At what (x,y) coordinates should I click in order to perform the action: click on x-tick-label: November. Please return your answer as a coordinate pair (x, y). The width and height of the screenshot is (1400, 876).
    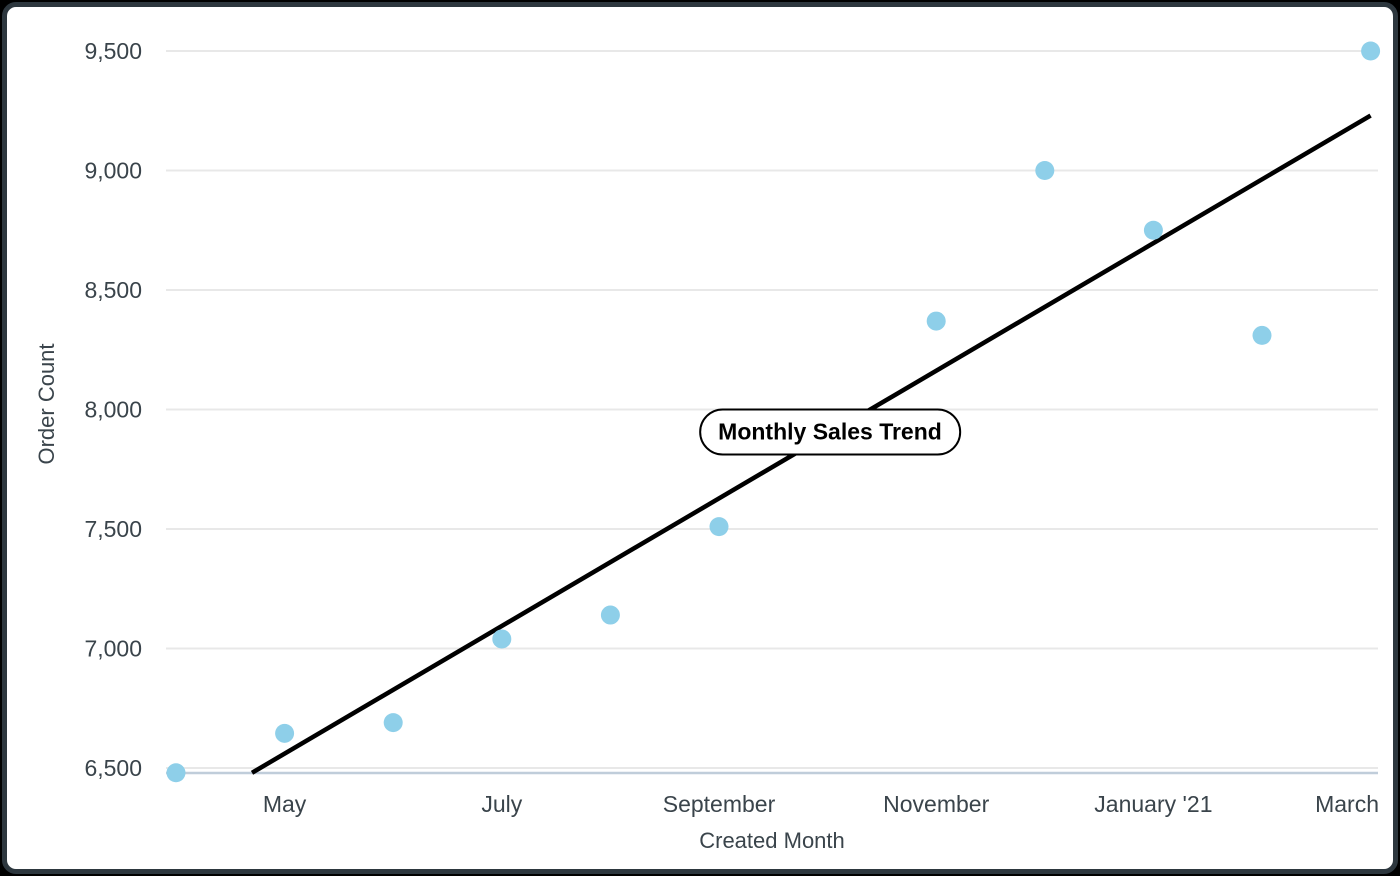
    Looking at the image, I should click on (936, 804).